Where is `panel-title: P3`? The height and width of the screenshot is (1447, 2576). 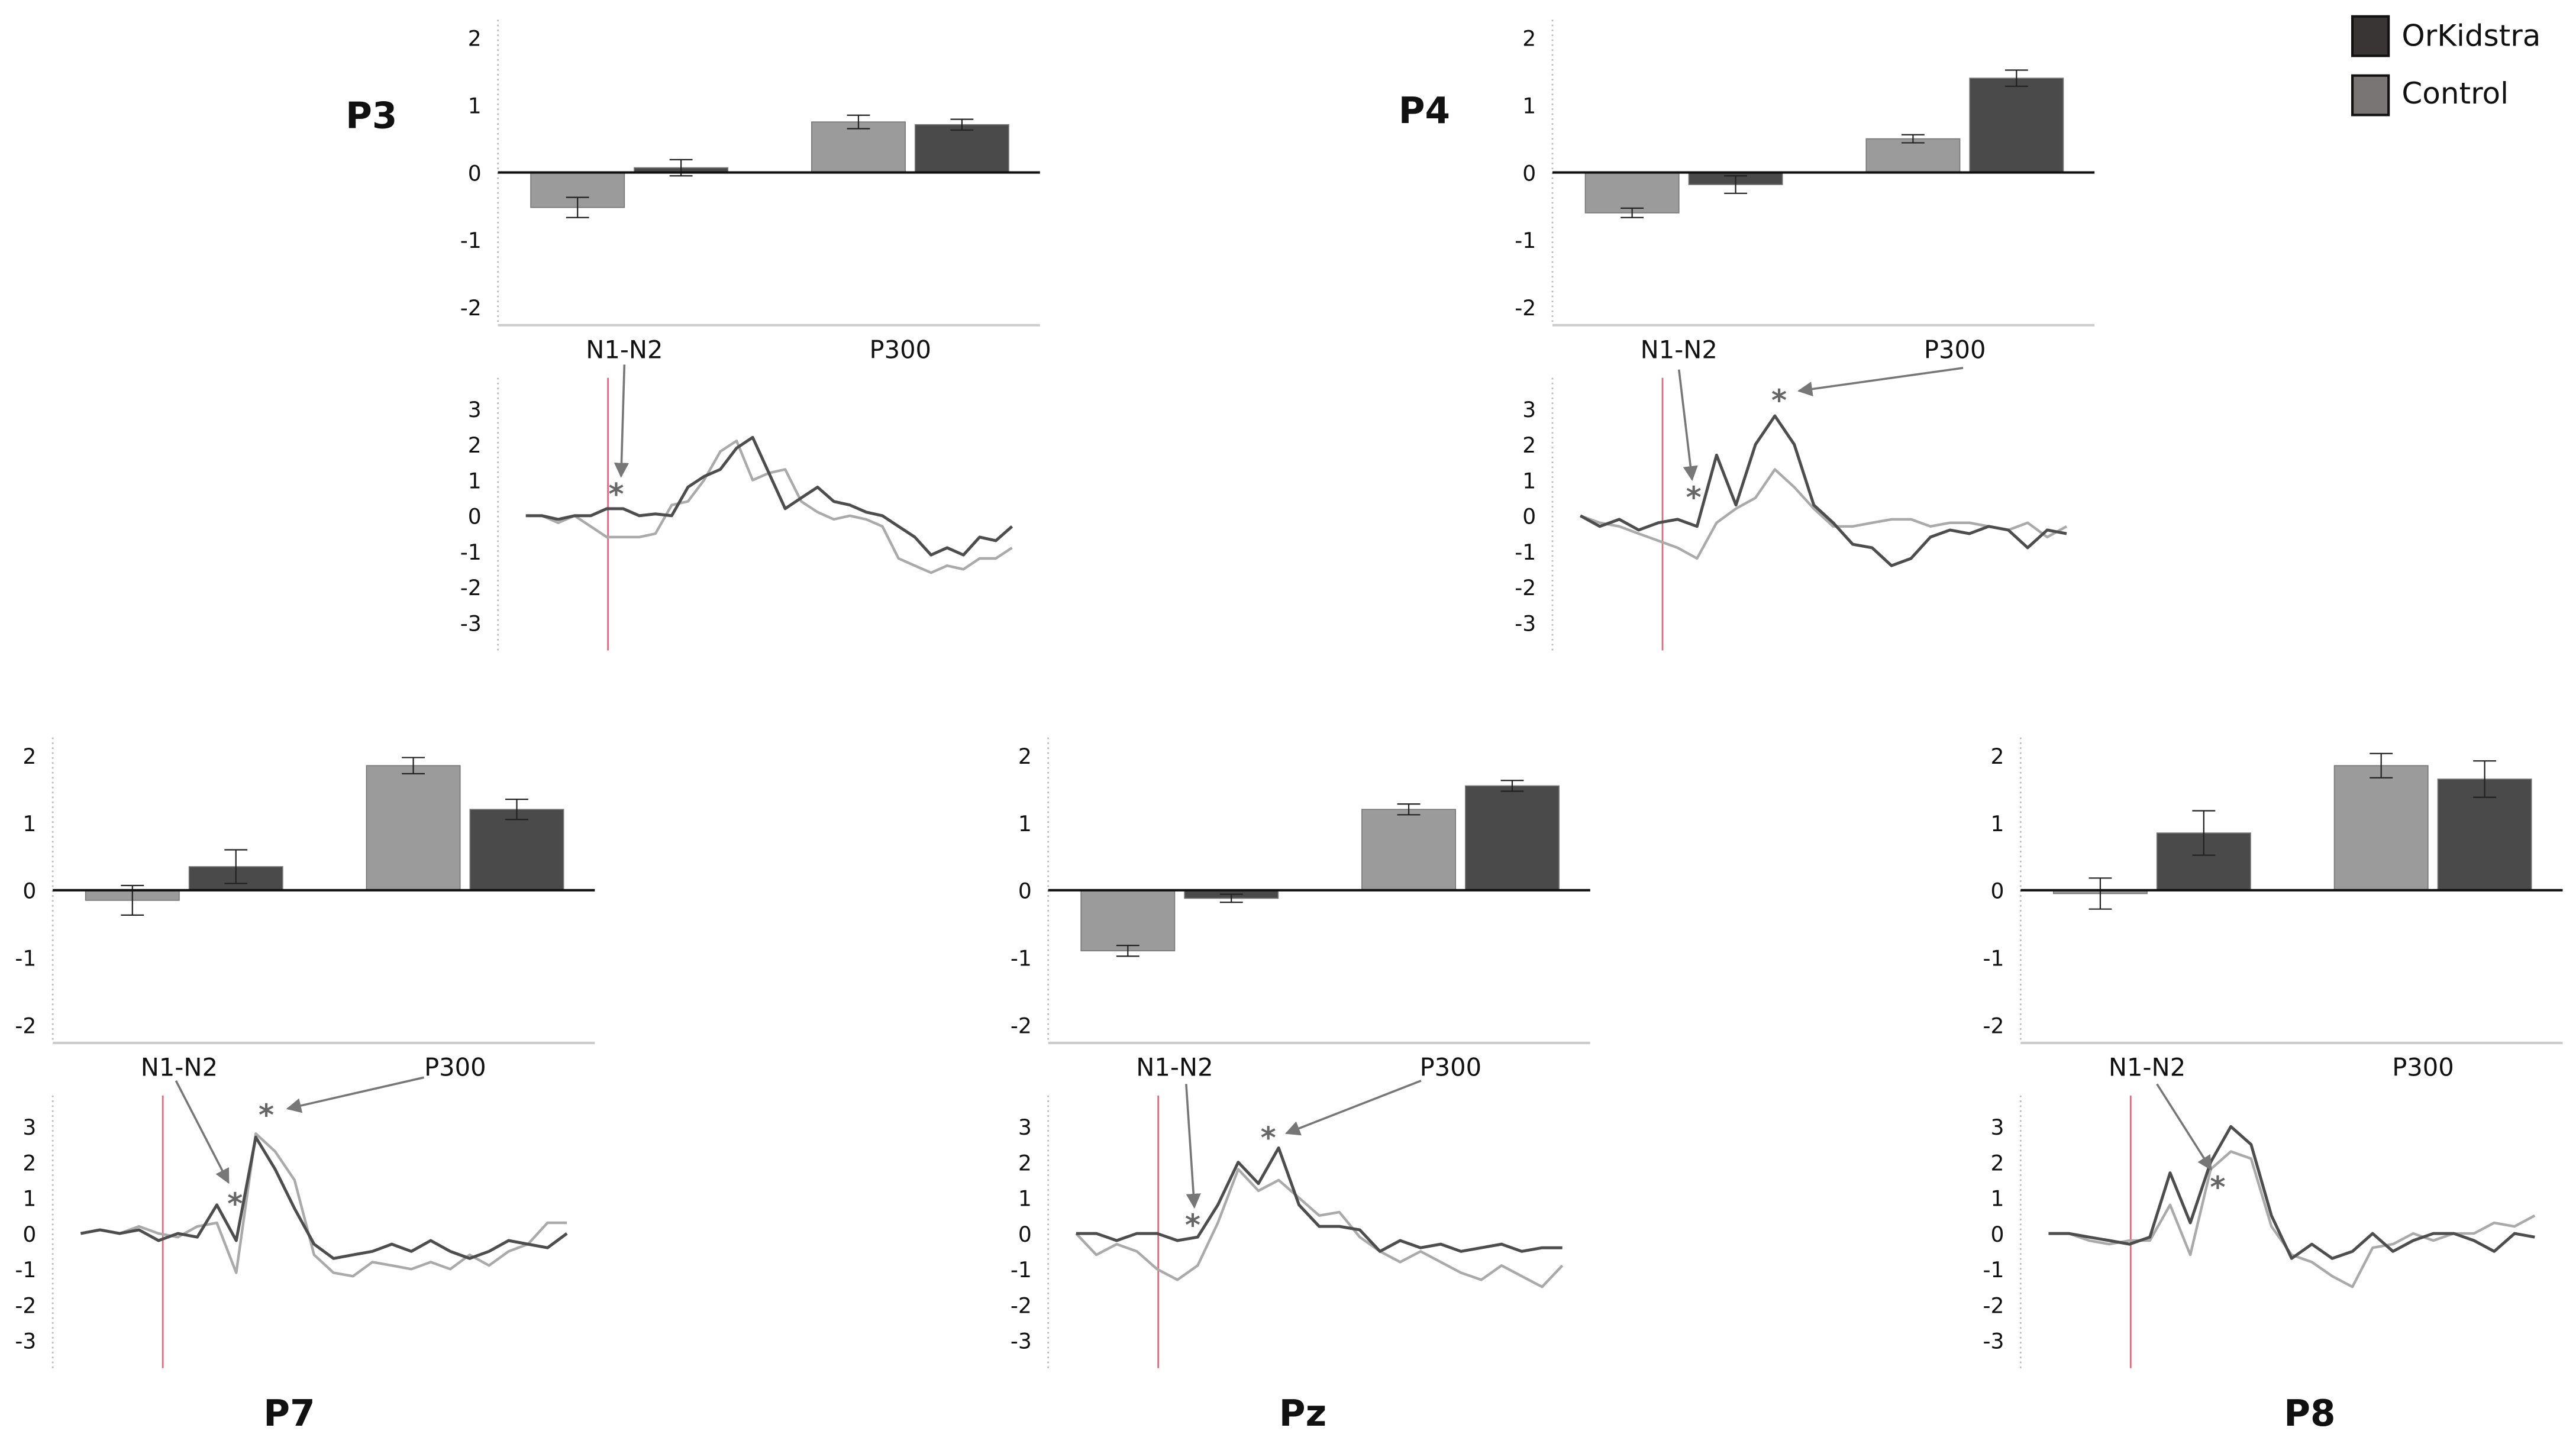
panel-title: P3 is located at coordinates (371, 116).